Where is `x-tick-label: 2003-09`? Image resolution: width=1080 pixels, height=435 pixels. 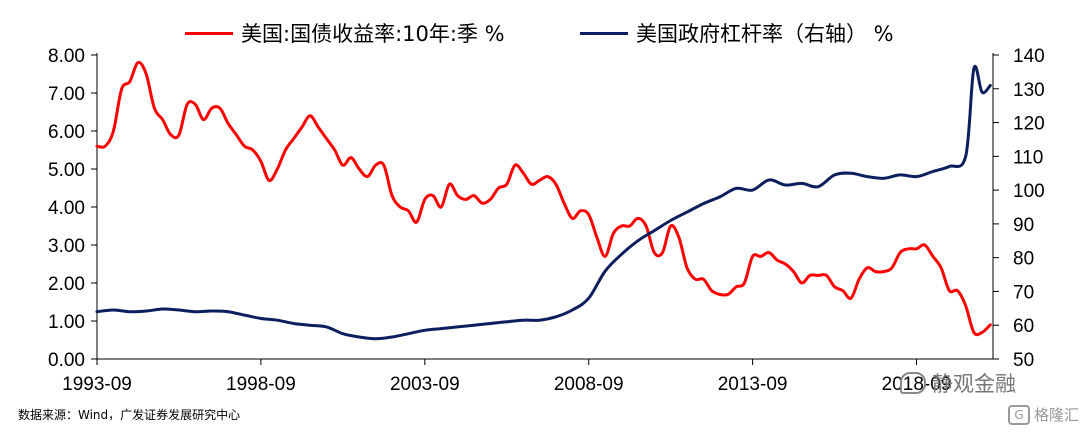
x-tick-label: 2003-09 is located at coordinates (425, 384).